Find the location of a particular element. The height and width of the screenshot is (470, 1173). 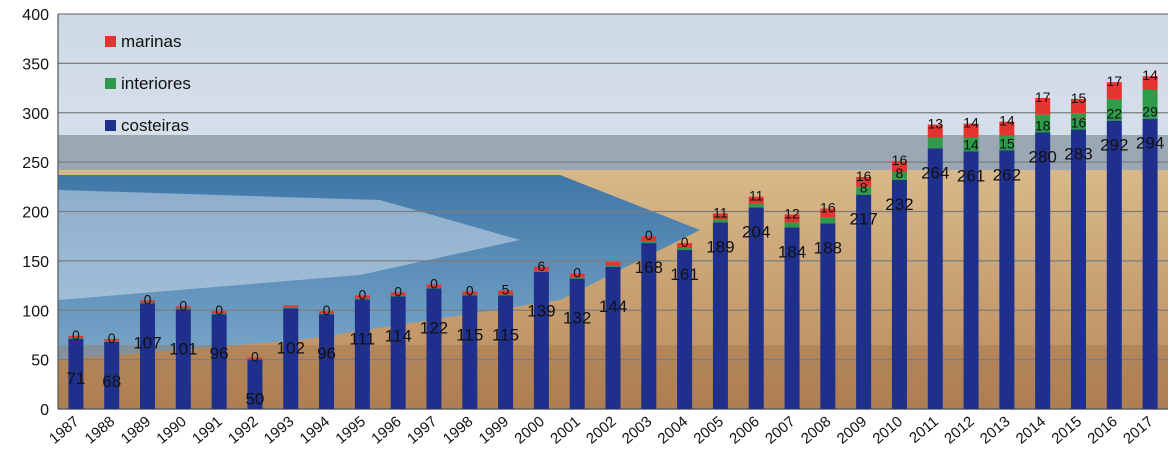

data-label-costeiras: 144 is located at coordinates (613, 306).